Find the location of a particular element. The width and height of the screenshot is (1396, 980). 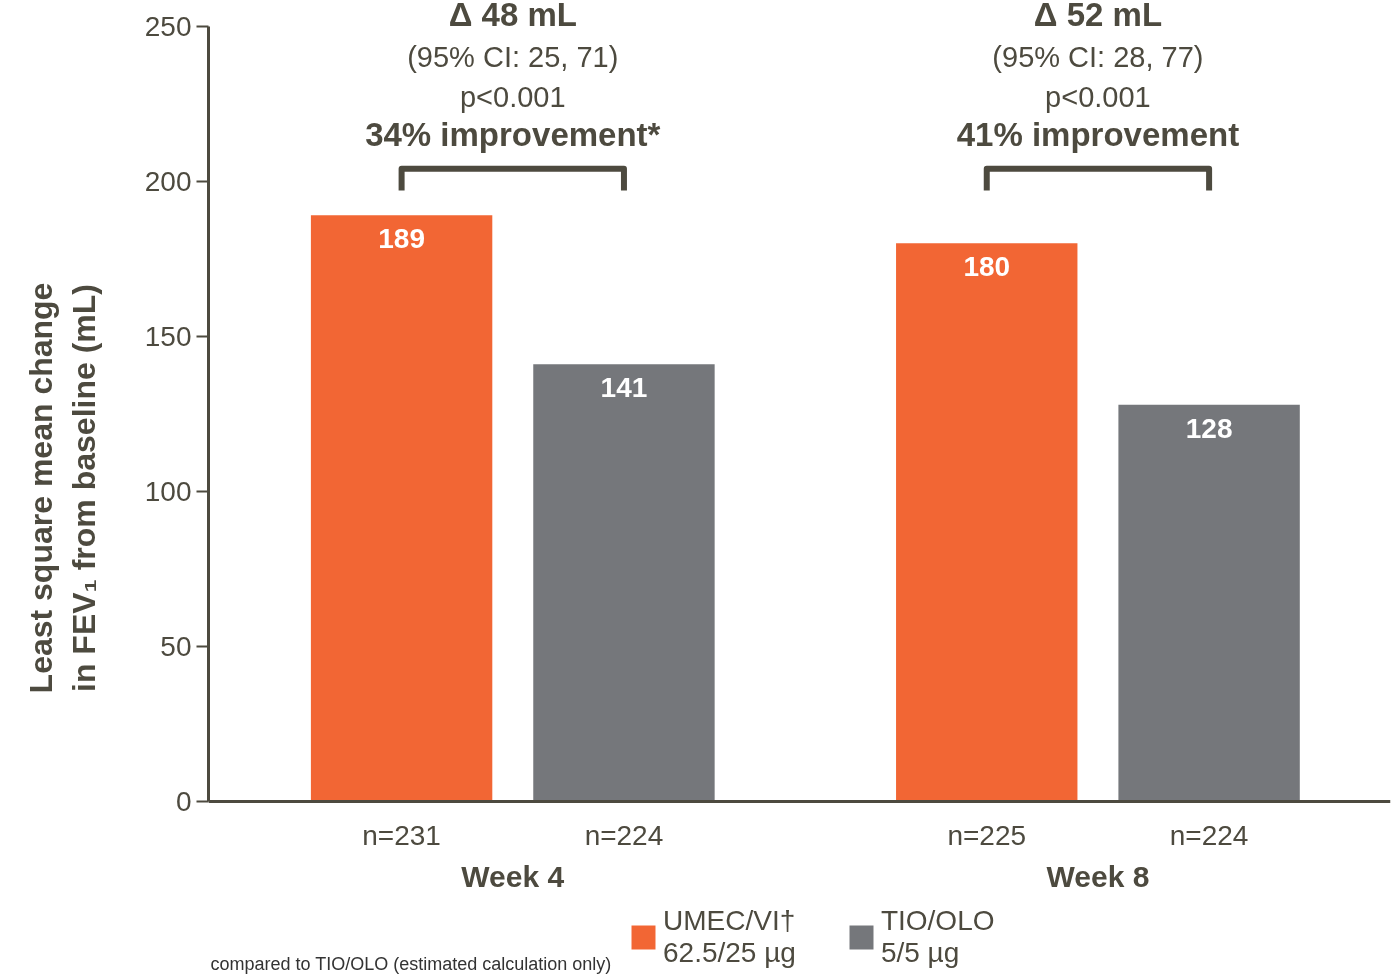

y-tick-label: 0 is located at coordinates (183, 802).